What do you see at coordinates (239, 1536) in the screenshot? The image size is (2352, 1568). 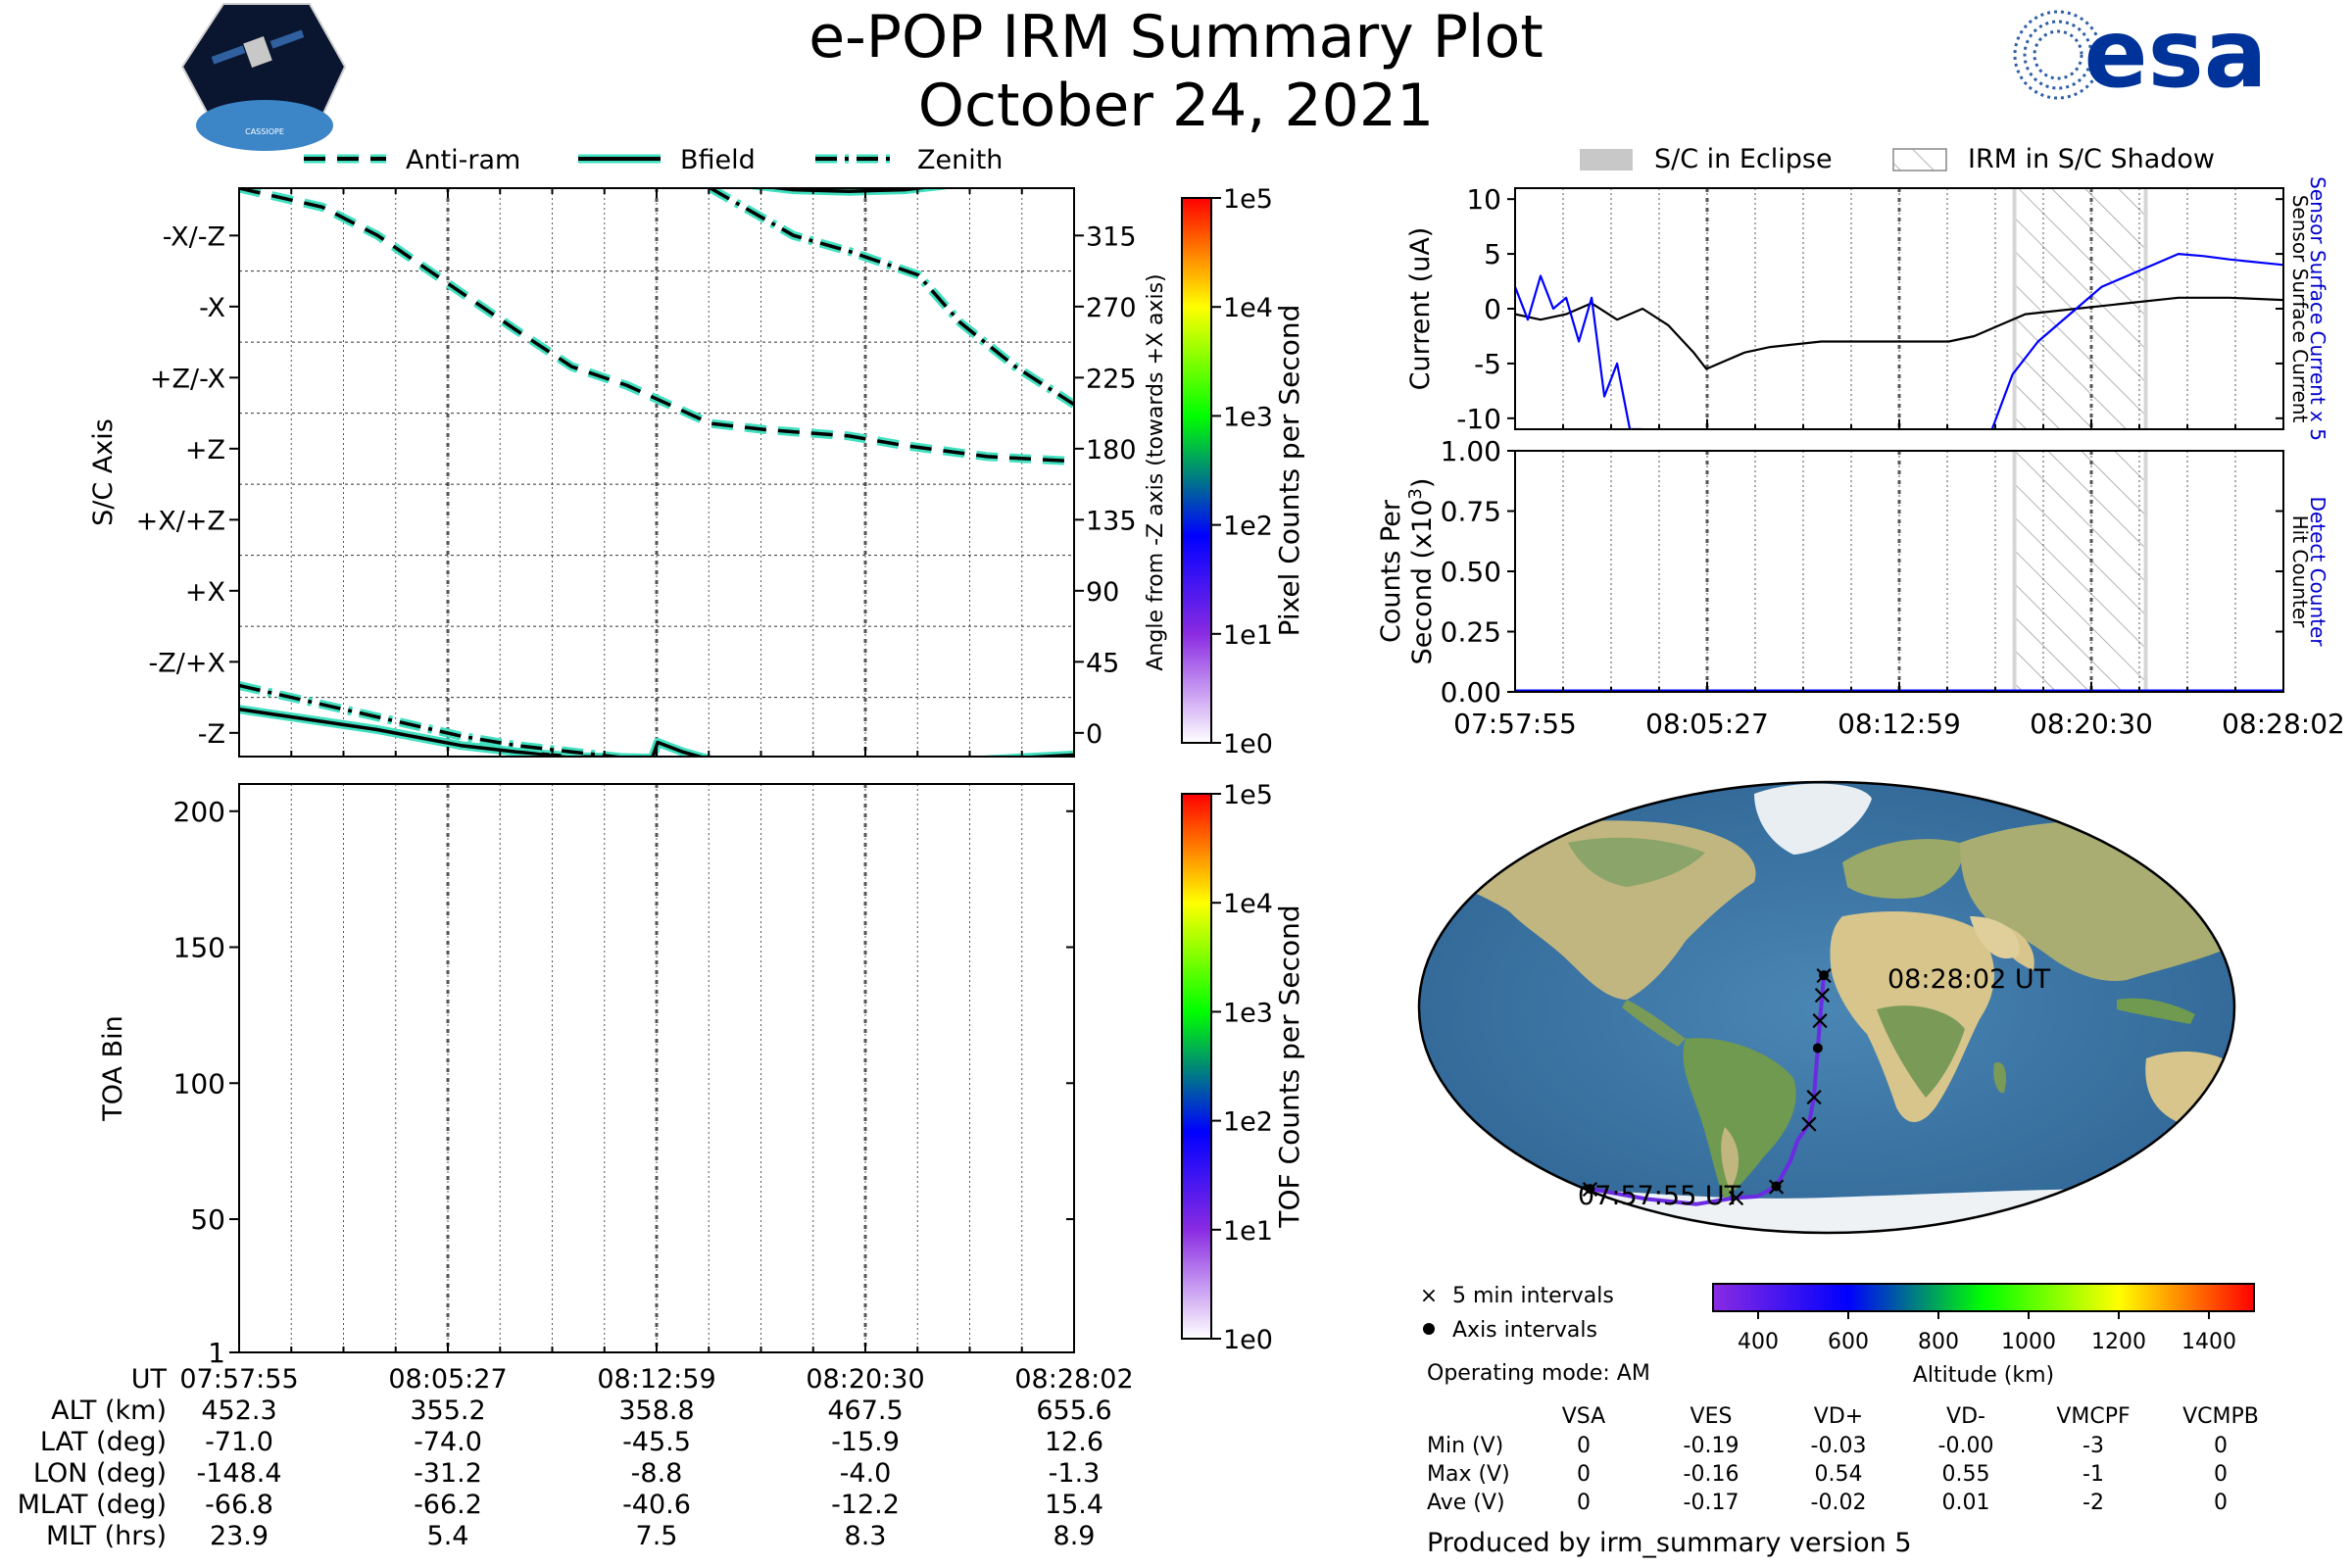 I see `table-cell: 23.9` at bounding box center [239, 1536].